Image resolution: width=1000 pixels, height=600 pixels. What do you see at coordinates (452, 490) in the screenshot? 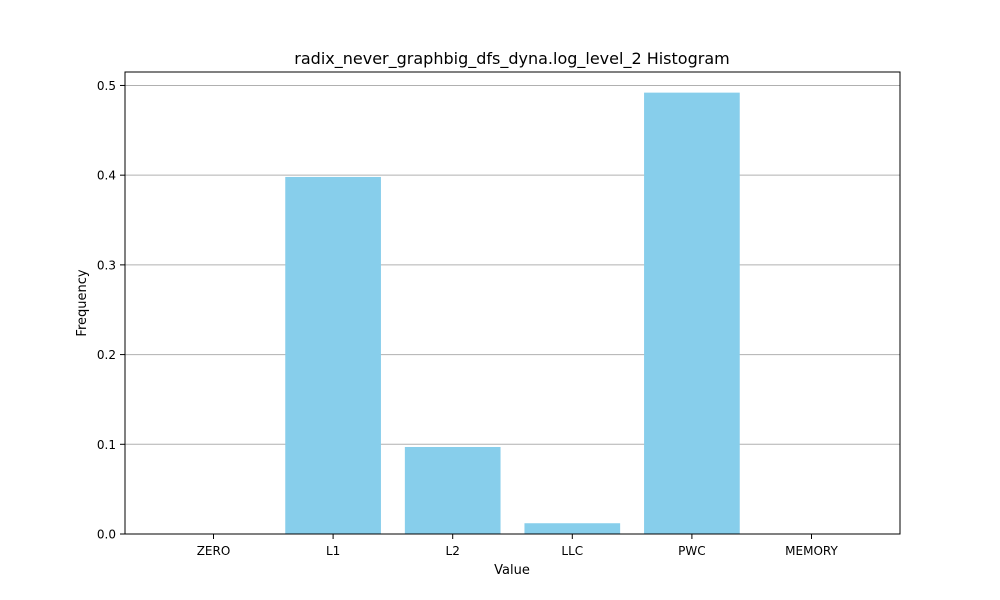
I see `bar-l2` at bounding box center [452, 490].